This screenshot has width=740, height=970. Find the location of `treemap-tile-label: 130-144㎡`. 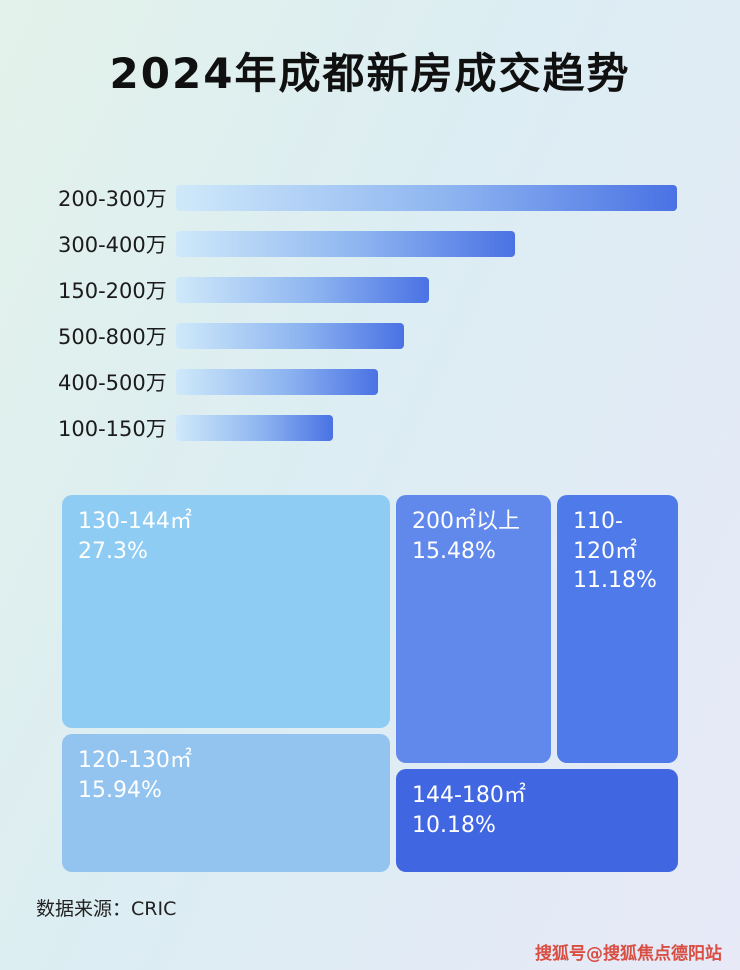

treemap-tile-label: 130-144㎡ is located at coordinates (135, 521).